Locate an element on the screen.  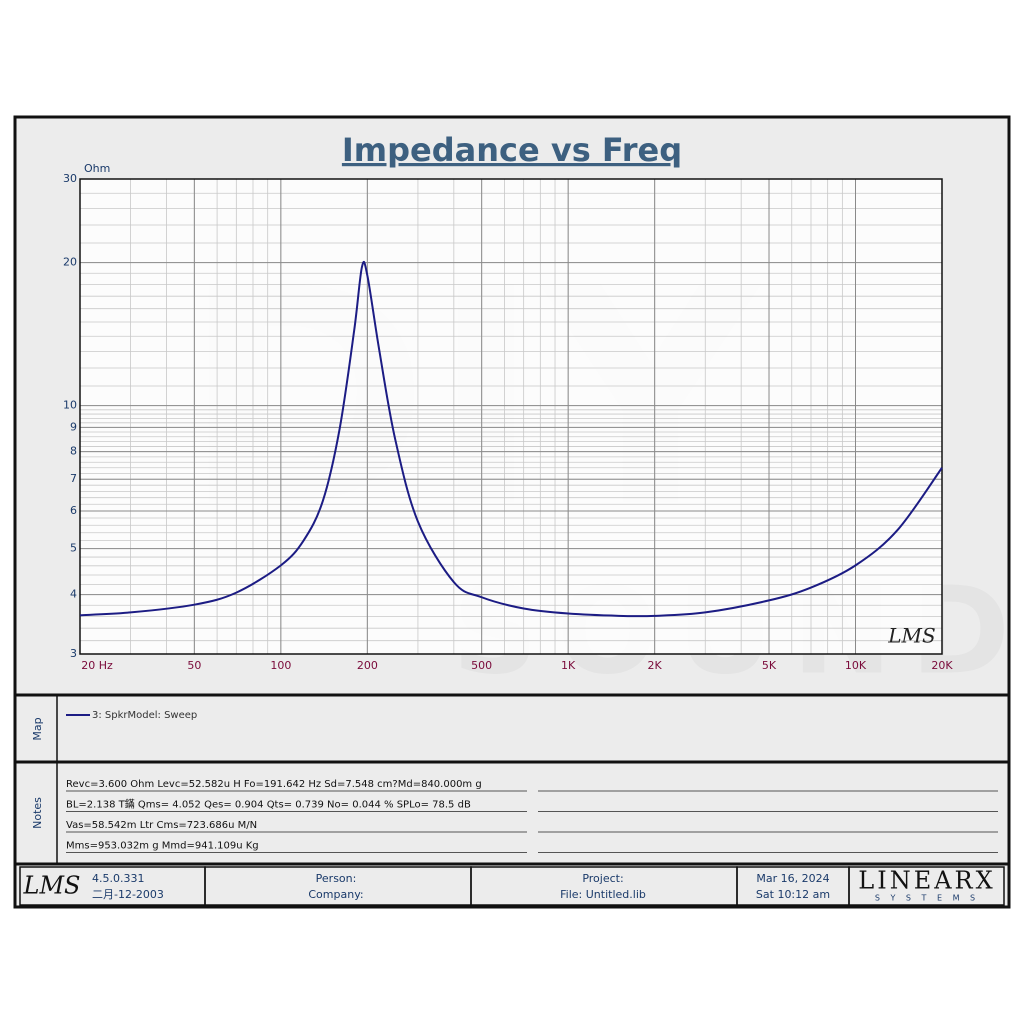
footer-cell is located at coordinates (926, 886).